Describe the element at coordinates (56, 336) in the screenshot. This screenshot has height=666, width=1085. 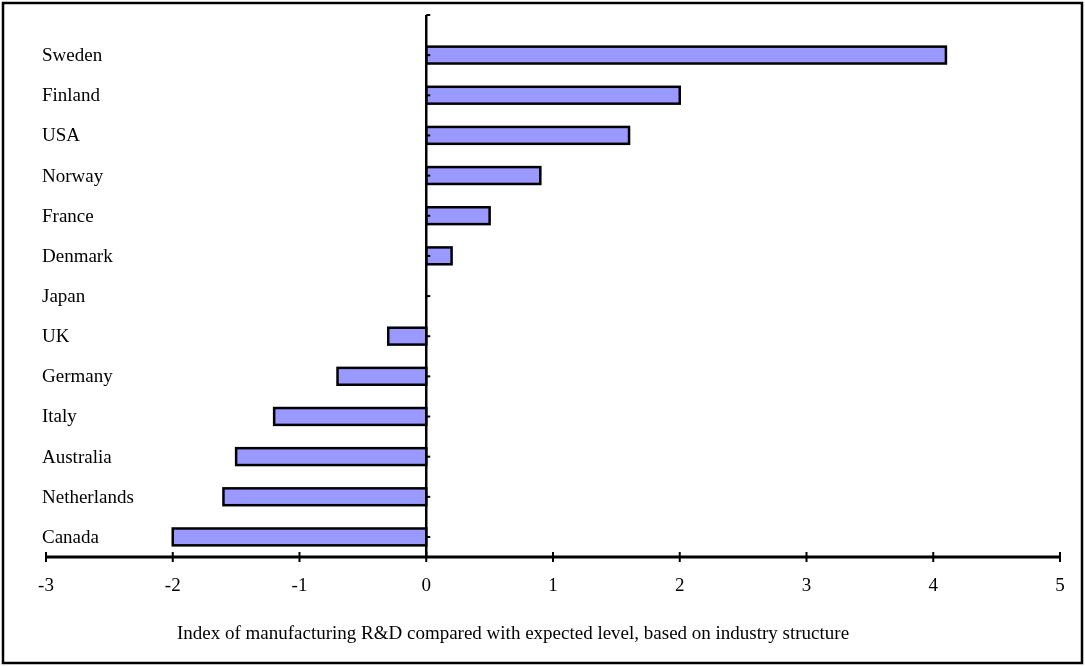
I see `y-tick-label: UK` at that location.